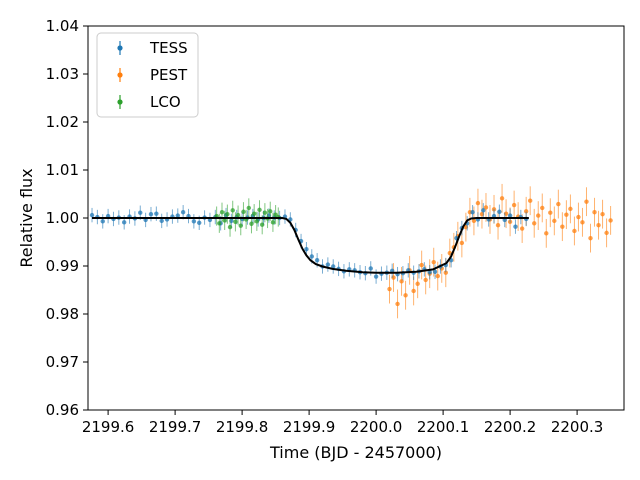  Describe the element at coordinates (120, 48) in the screenshot. I see `legend-marker-tess` at that location.